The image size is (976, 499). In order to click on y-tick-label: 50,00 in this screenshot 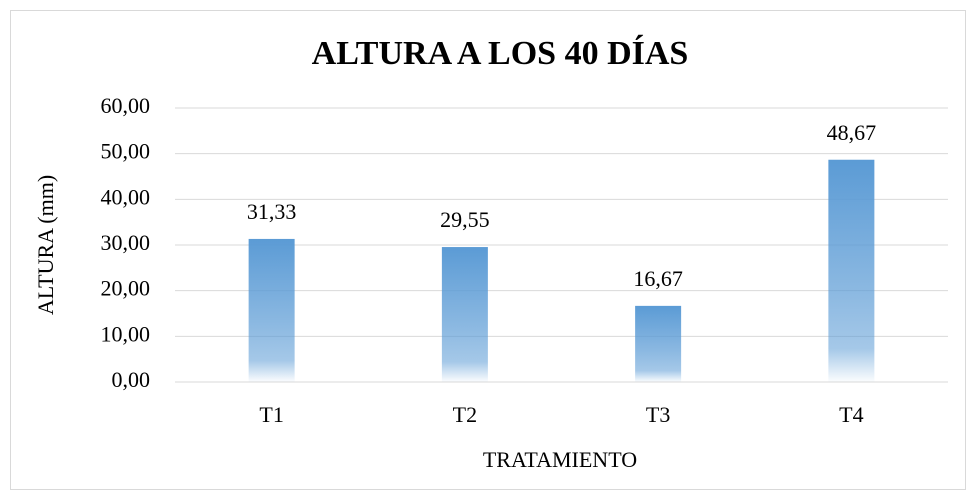, I will do `click(126, 151)`.